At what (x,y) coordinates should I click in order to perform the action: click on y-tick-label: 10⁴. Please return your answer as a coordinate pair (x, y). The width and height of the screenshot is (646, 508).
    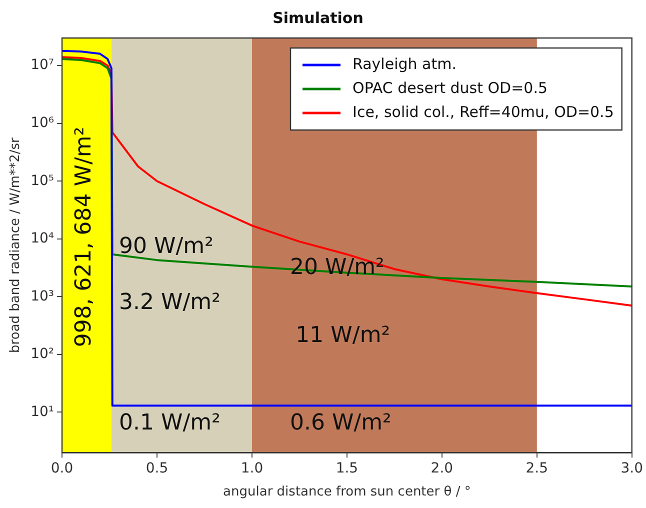
    Looking at the image, I should click on (42, 238).